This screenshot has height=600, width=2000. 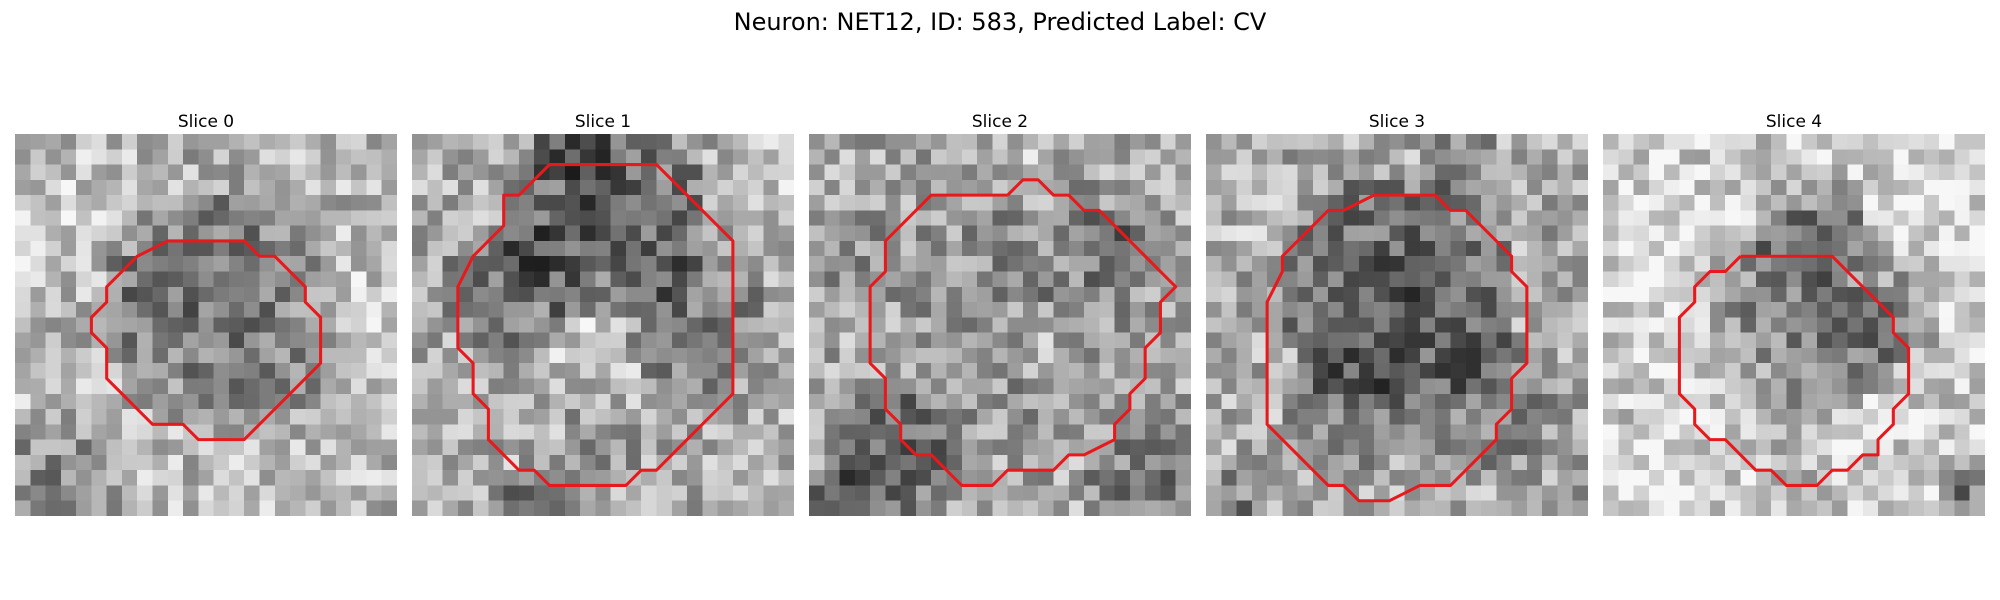 I want to click on slice-title-3: Slice 3, so click(x=1397, y=122).